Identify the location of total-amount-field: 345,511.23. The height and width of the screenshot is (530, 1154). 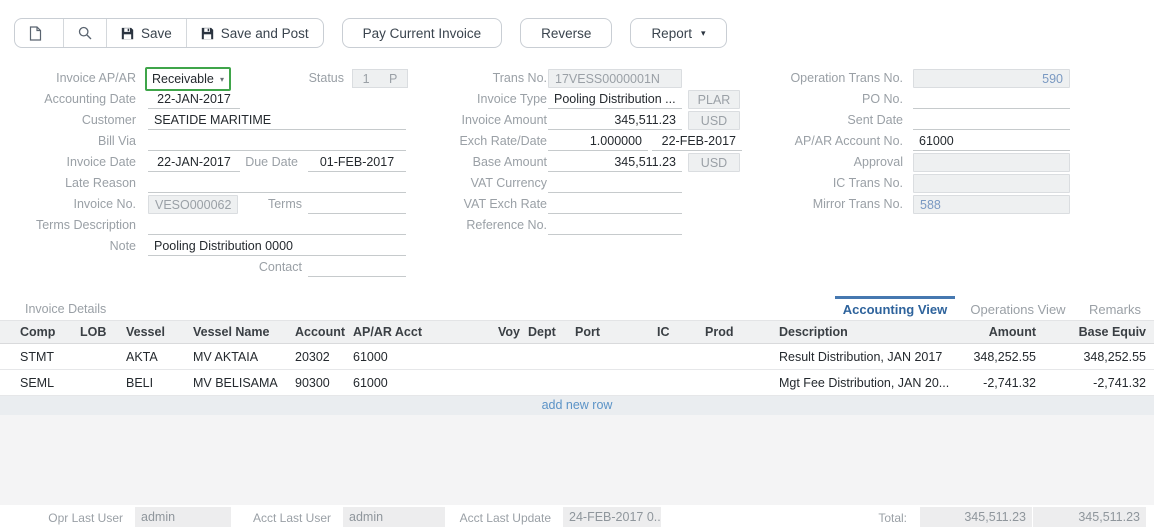
(976, 517).